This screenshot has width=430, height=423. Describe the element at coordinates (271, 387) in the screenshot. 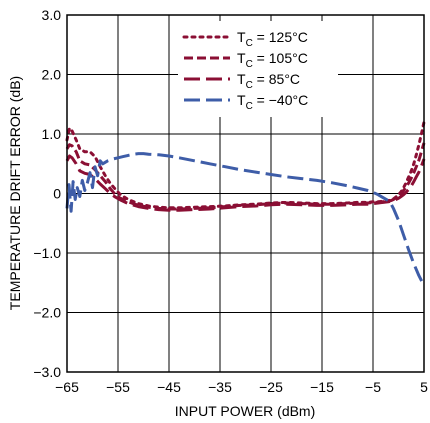

I see `x-tick-label: −25` at that location.